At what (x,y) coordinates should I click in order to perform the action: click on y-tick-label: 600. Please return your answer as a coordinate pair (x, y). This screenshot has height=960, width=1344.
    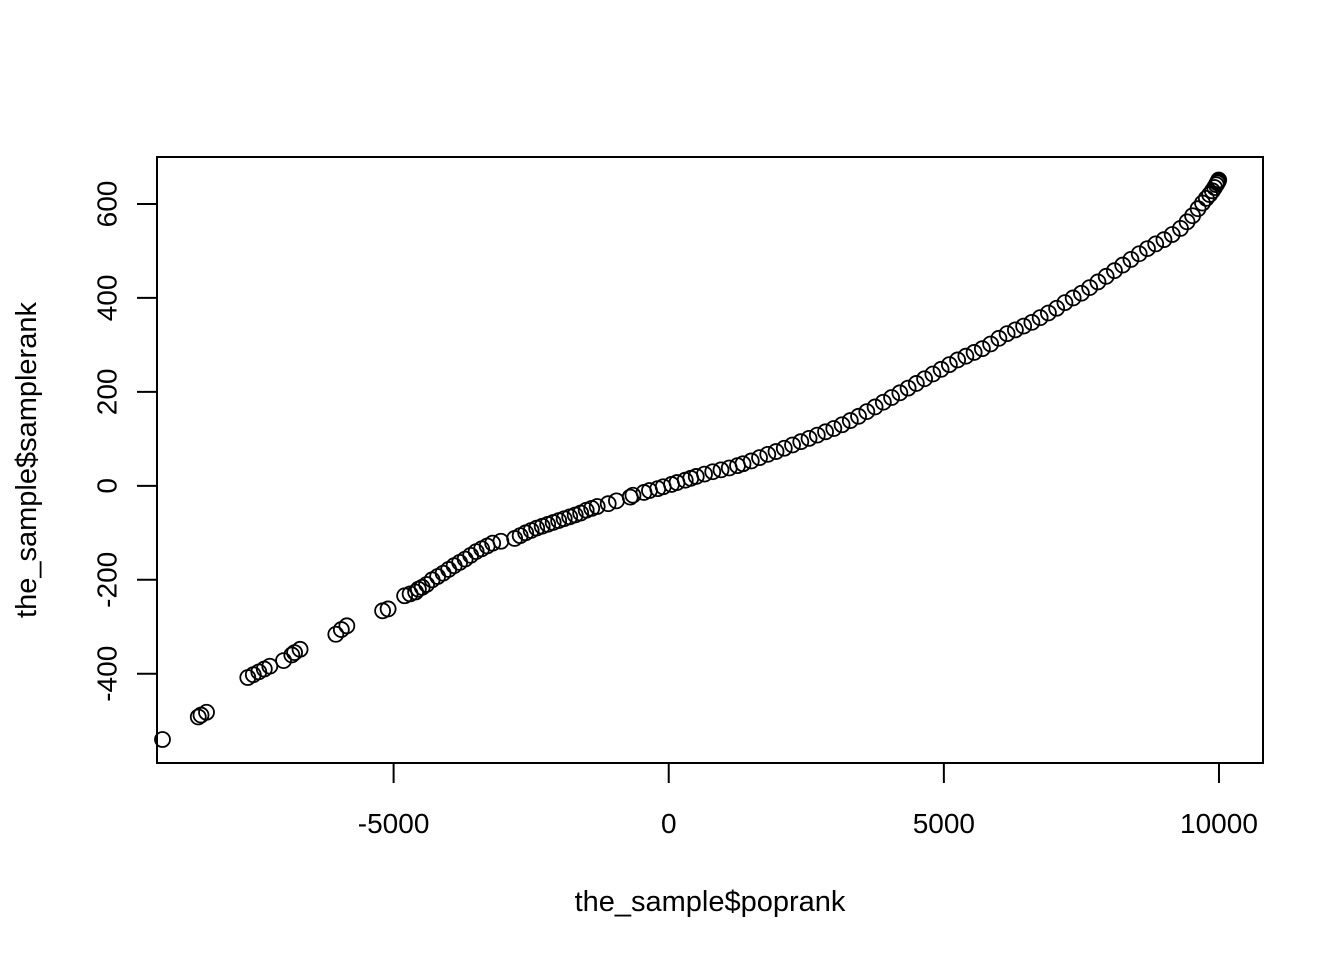
    Looking at the image, I should click on (106, 204).